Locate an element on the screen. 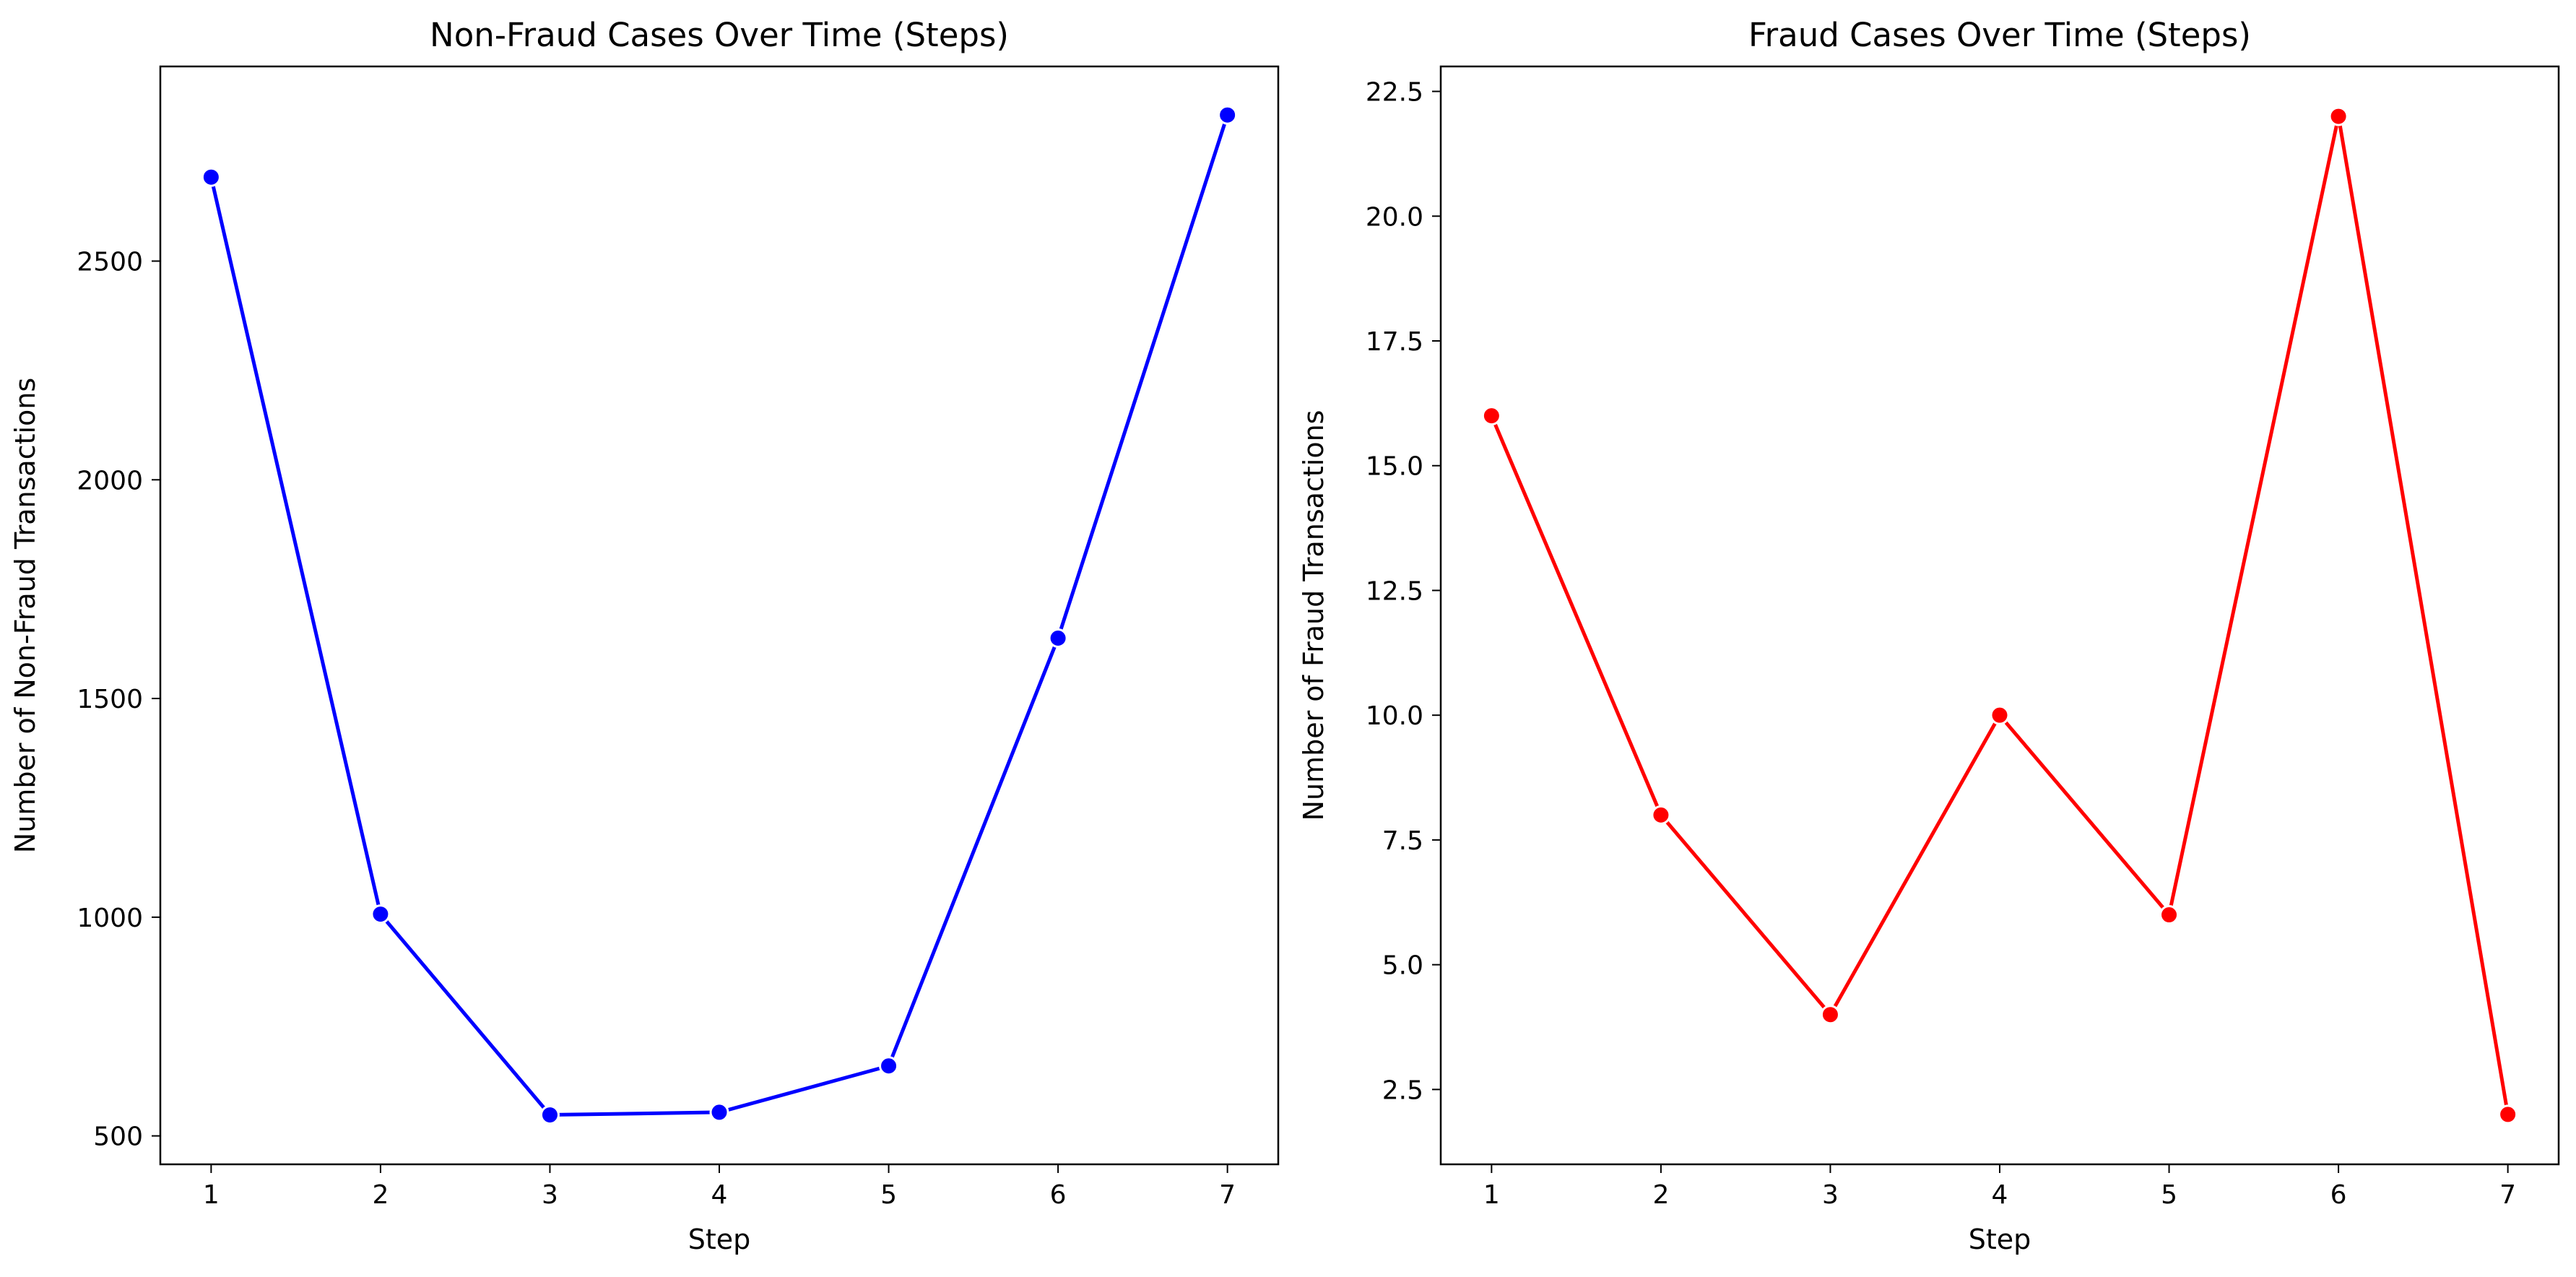  y-tick-label: 17.5 is located at coordinates (1394, 342).